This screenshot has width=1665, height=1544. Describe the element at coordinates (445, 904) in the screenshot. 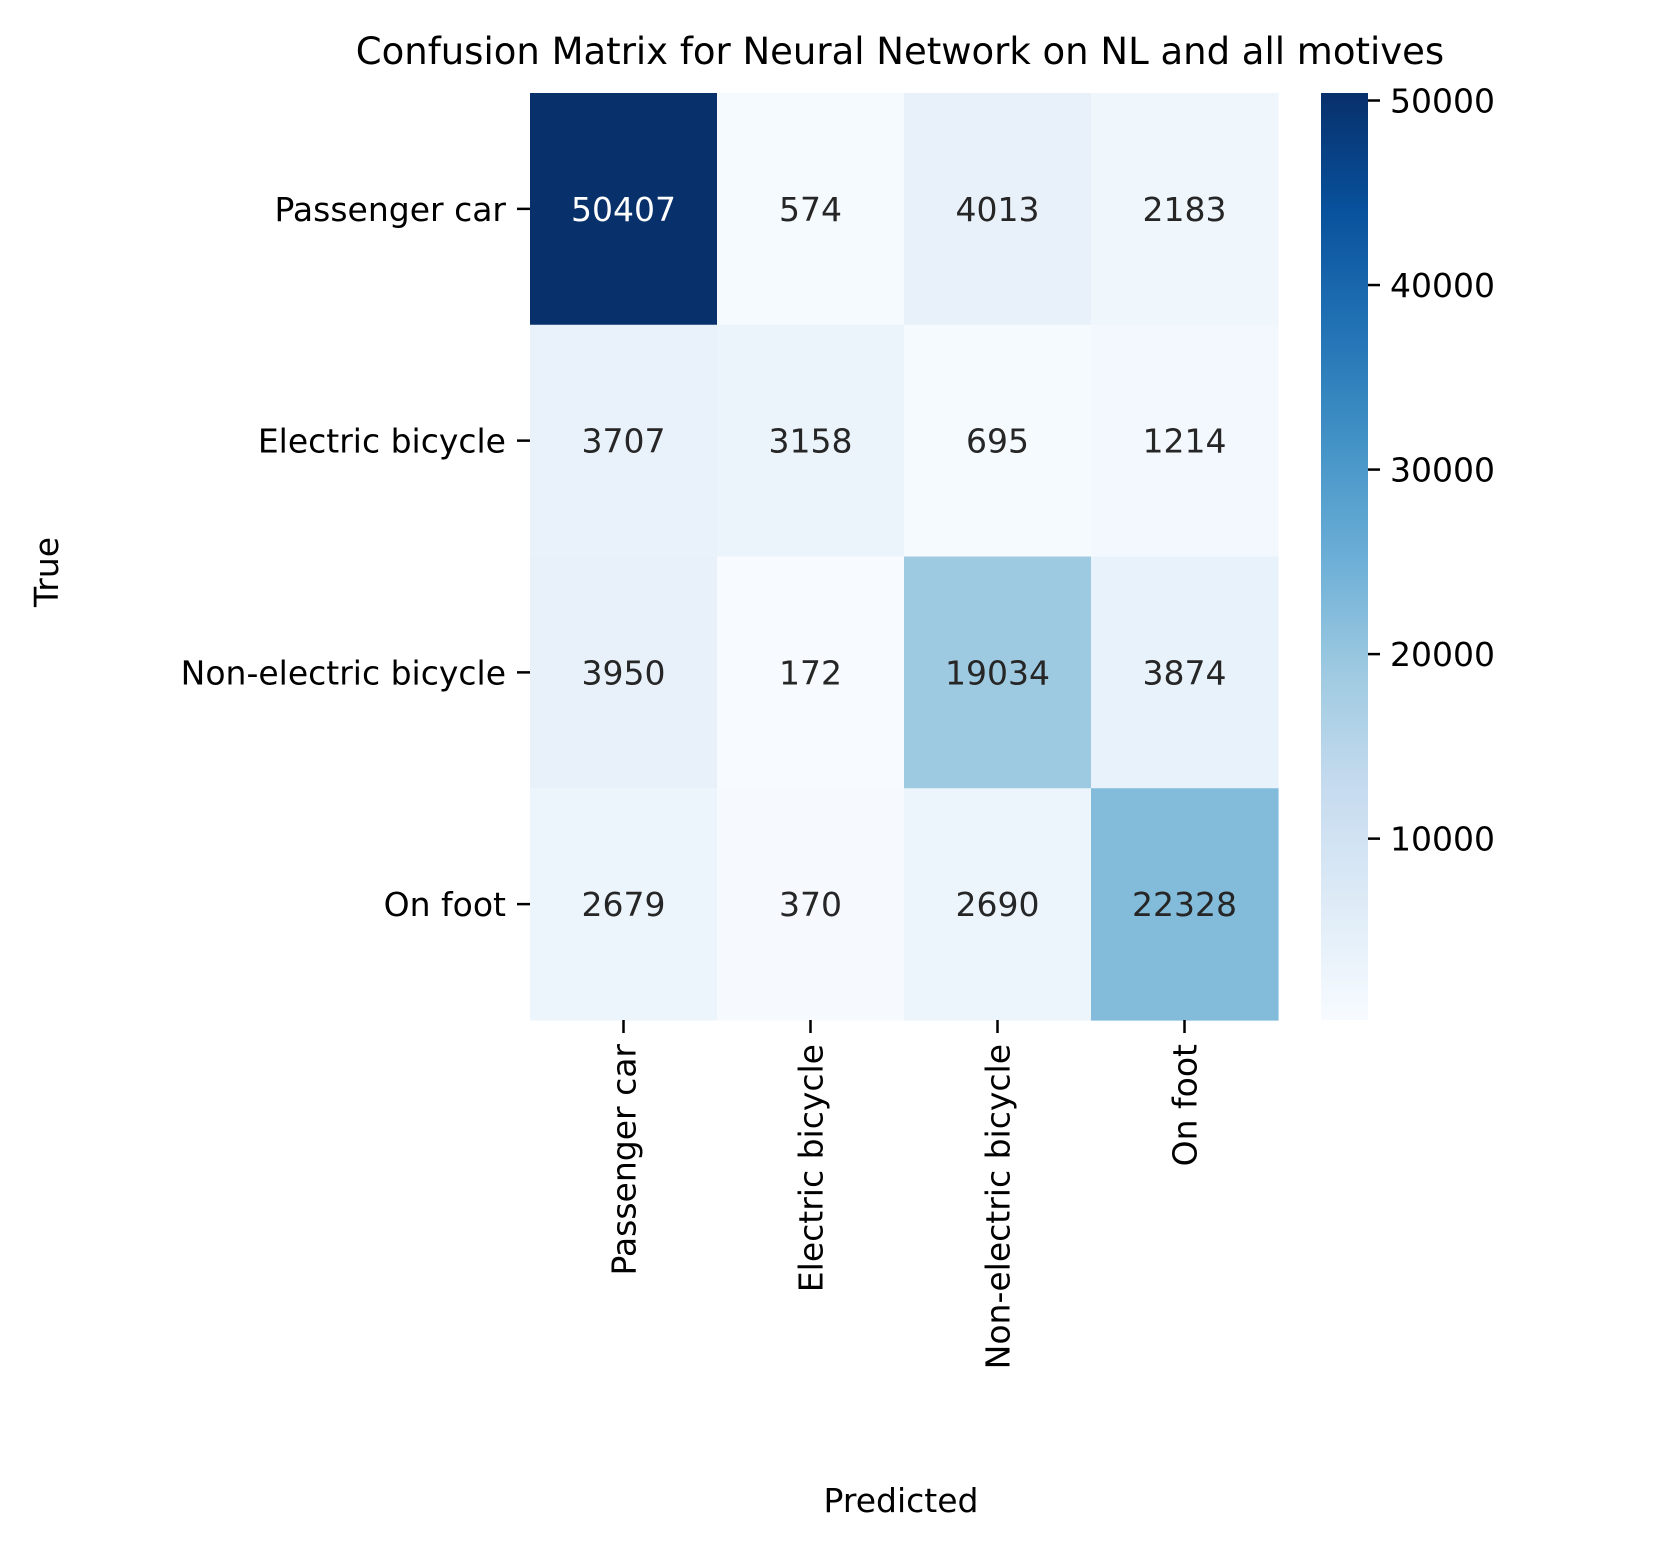

I see `y-tick-label-on-foot: On foot` at that location.